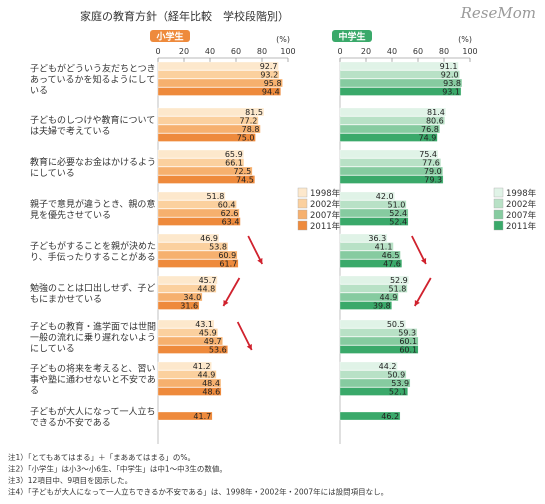 Image resolution: width=545 pixels, height=504 pixels. I want to click on logo: ReseMom, so click(498, 13).